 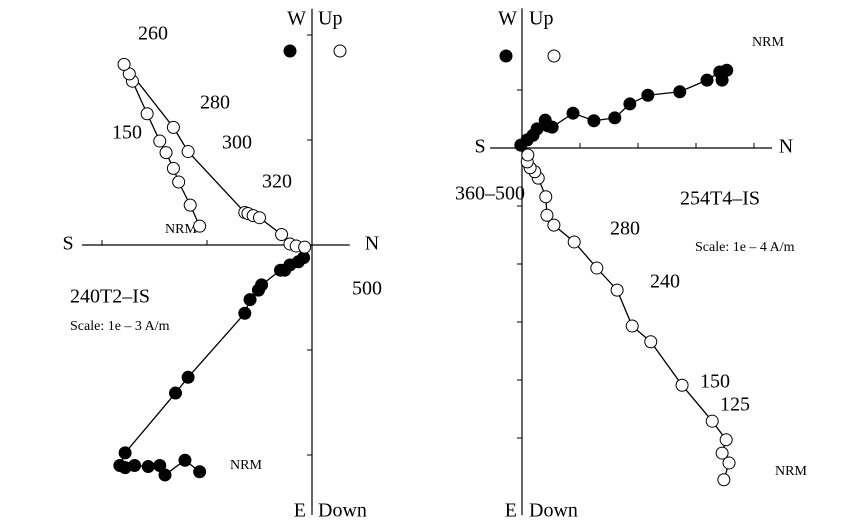 I want to click on annotation: 300, so click(x=237, y=143).